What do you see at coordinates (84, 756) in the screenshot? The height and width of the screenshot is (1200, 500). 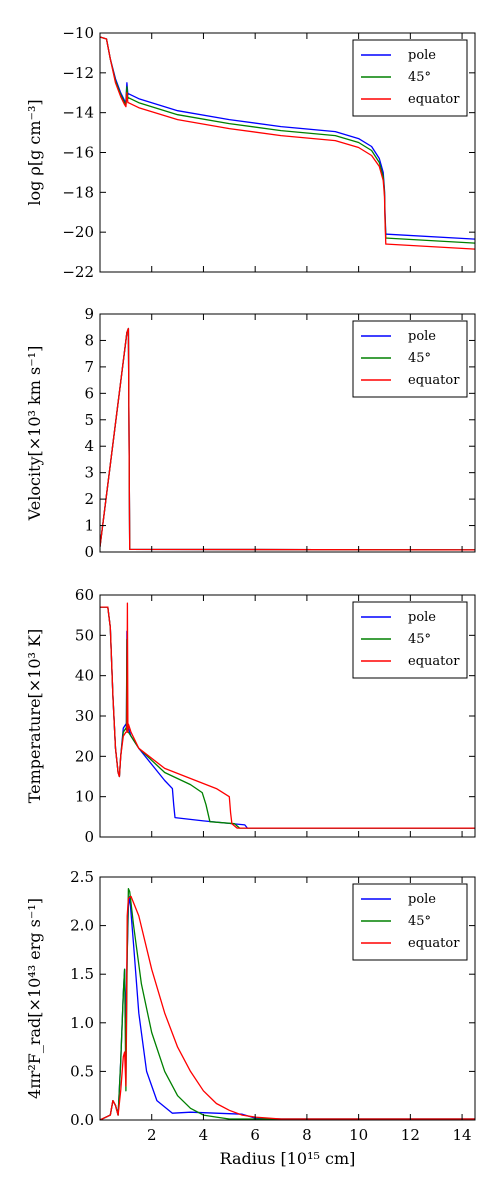 I see `temperature-ytick-label: 20` at bounding box center [84, 756].